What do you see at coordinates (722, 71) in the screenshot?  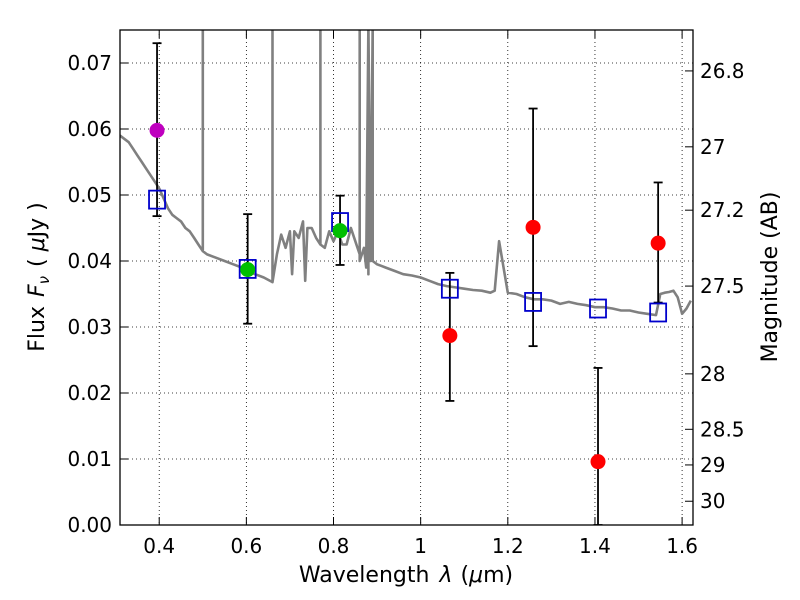 I see `y2-tick-label: 26.8` at bounding box center [722, 71].